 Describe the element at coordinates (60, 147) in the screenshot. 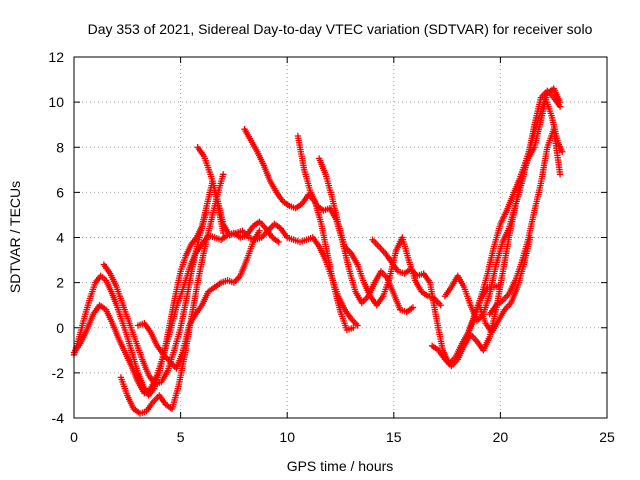

I see `y-tick-label: 8` at that location.